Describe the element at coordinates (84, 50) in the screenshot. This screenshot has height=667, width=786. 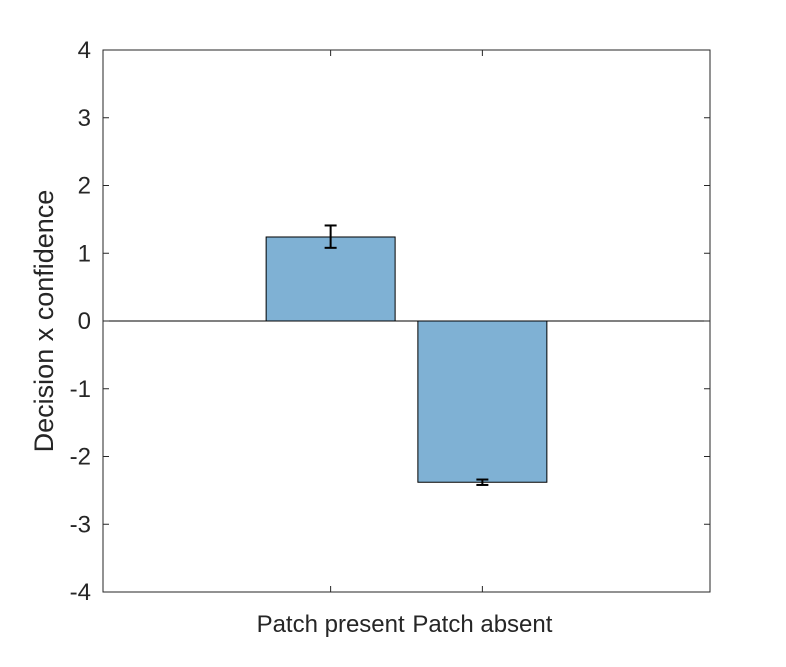
I see `y-tick-label: 4` at that location.